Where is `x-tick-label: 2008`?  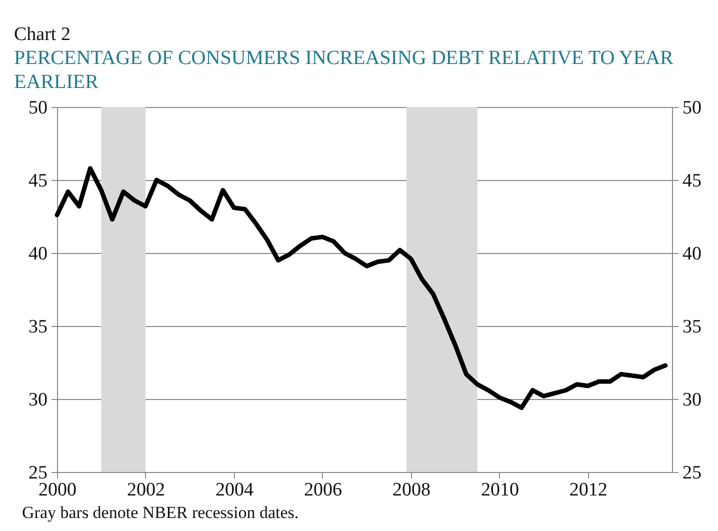 x-tick-label: 2008 is located at coordinates (411, 490).